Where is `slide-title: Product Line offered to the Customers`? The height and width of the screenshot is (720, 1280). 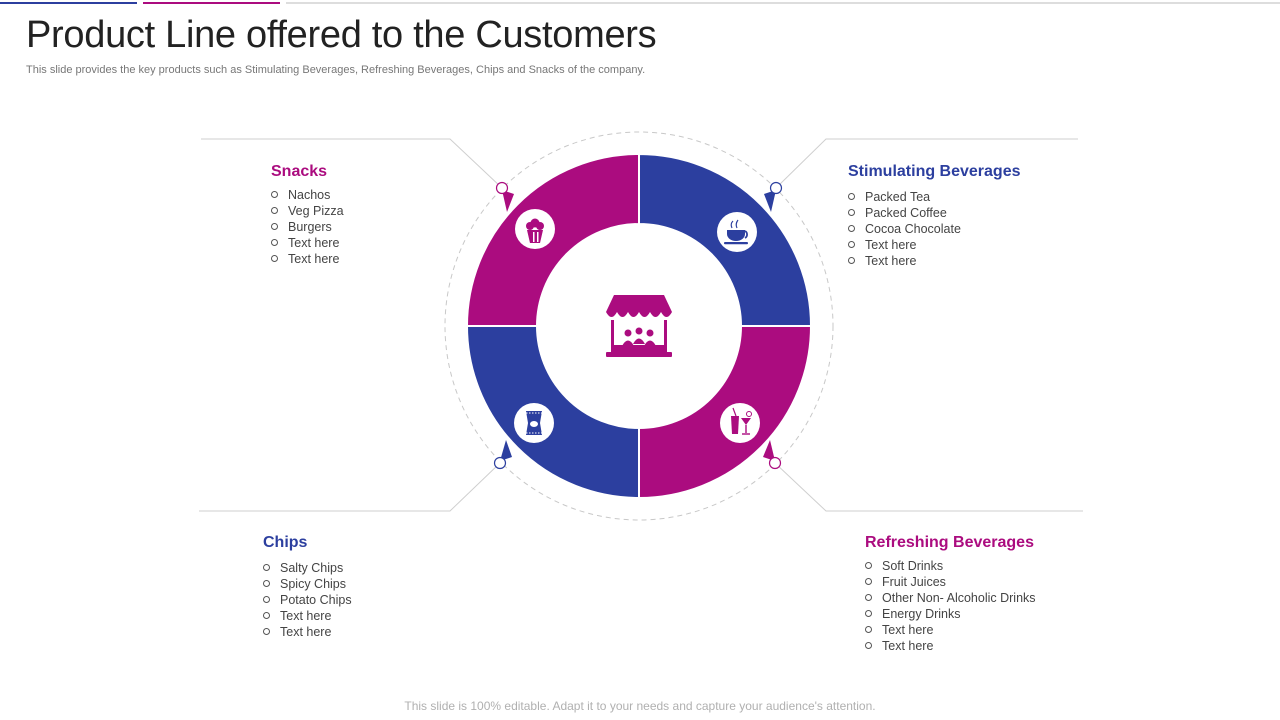 slide-title: Product Line offered to the Customers is located at coordinates (341, 35).